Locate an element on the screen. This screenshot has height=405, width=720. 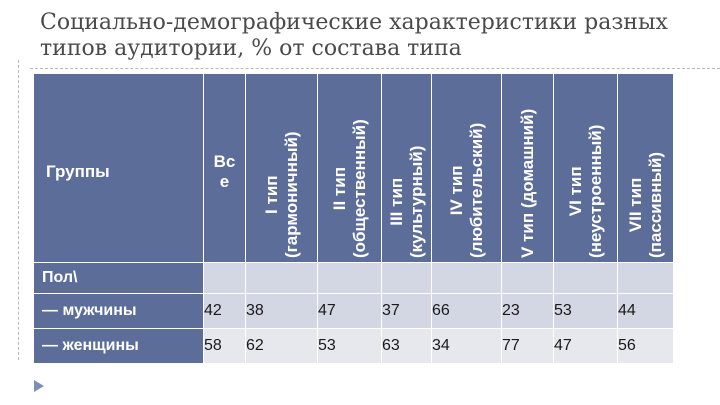
table-row: — мужчины 42 38 47 37 66 23 53 44 is located at coordinates (353, 311).